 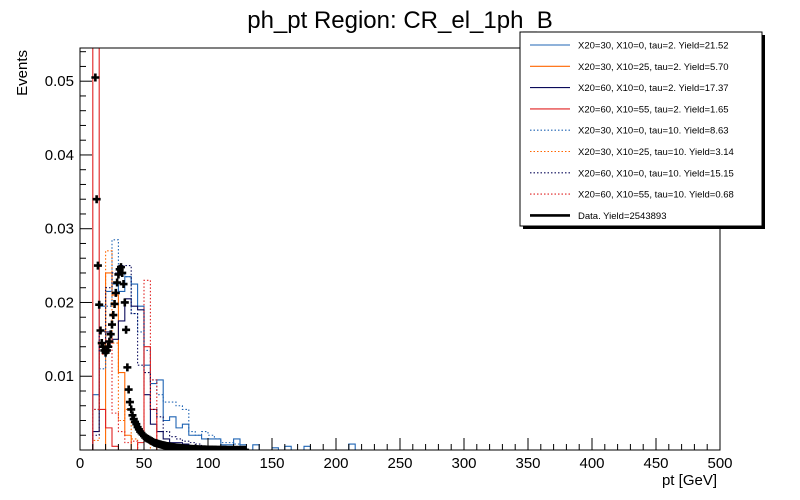 I want to click on x-tick-label: 350, so click(x=527, y=463).